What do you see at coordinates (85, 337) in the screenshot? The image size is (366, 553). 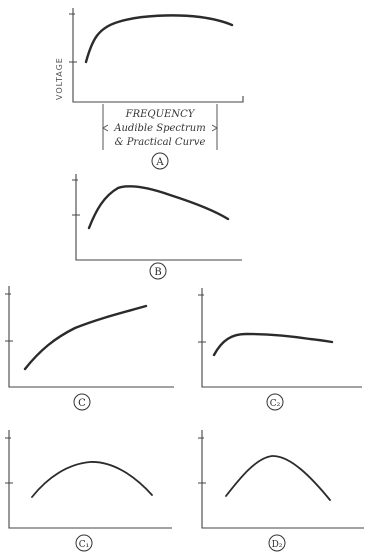 I see `panel-c1-curve` at bounding box center [85, 337].